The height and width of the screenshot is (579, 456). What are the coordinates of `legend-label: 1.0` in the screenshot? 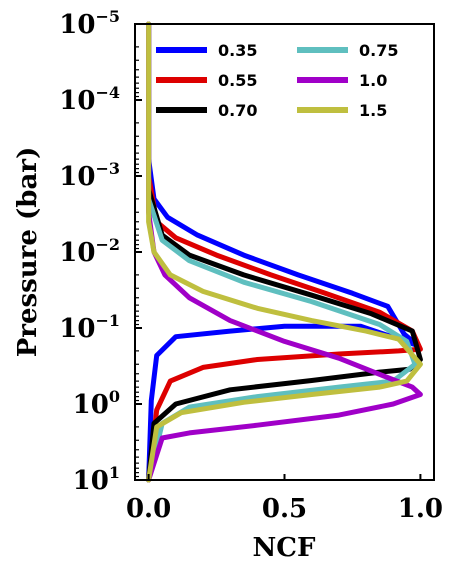 It's located at (373, 80).